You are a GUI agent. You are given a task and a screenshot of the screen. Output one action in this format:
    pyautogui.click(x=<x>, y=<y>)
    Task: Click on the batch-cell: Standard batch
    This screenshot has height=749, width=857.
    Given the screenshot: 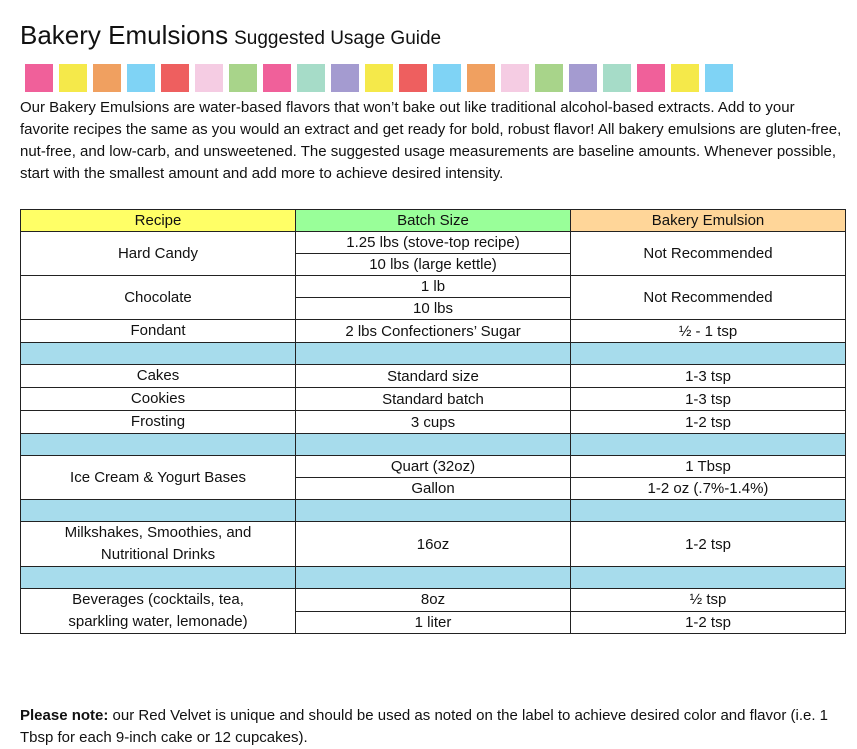 What is the action you would take?
    pyautogui.click(x=433, y=399)
    